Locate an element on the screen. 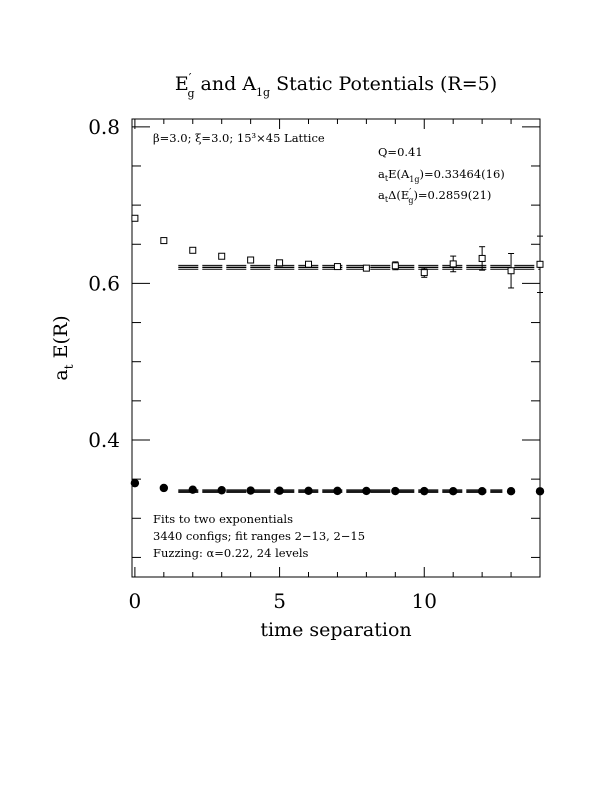 This screenshot has height=792, width=612. x-axis-label: time separation is located at coordinates (335, 630).